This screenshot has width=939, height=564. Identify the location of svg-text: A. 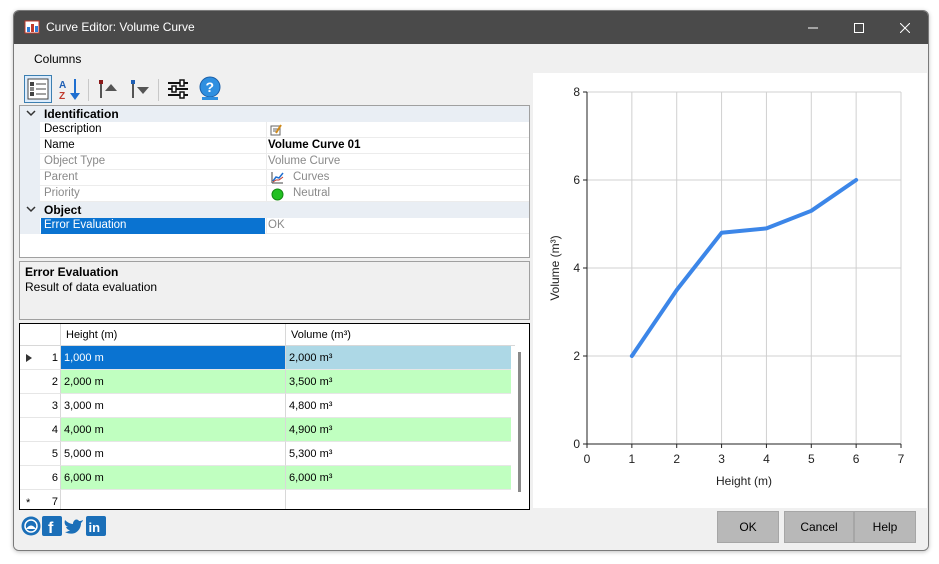
(62, 85).